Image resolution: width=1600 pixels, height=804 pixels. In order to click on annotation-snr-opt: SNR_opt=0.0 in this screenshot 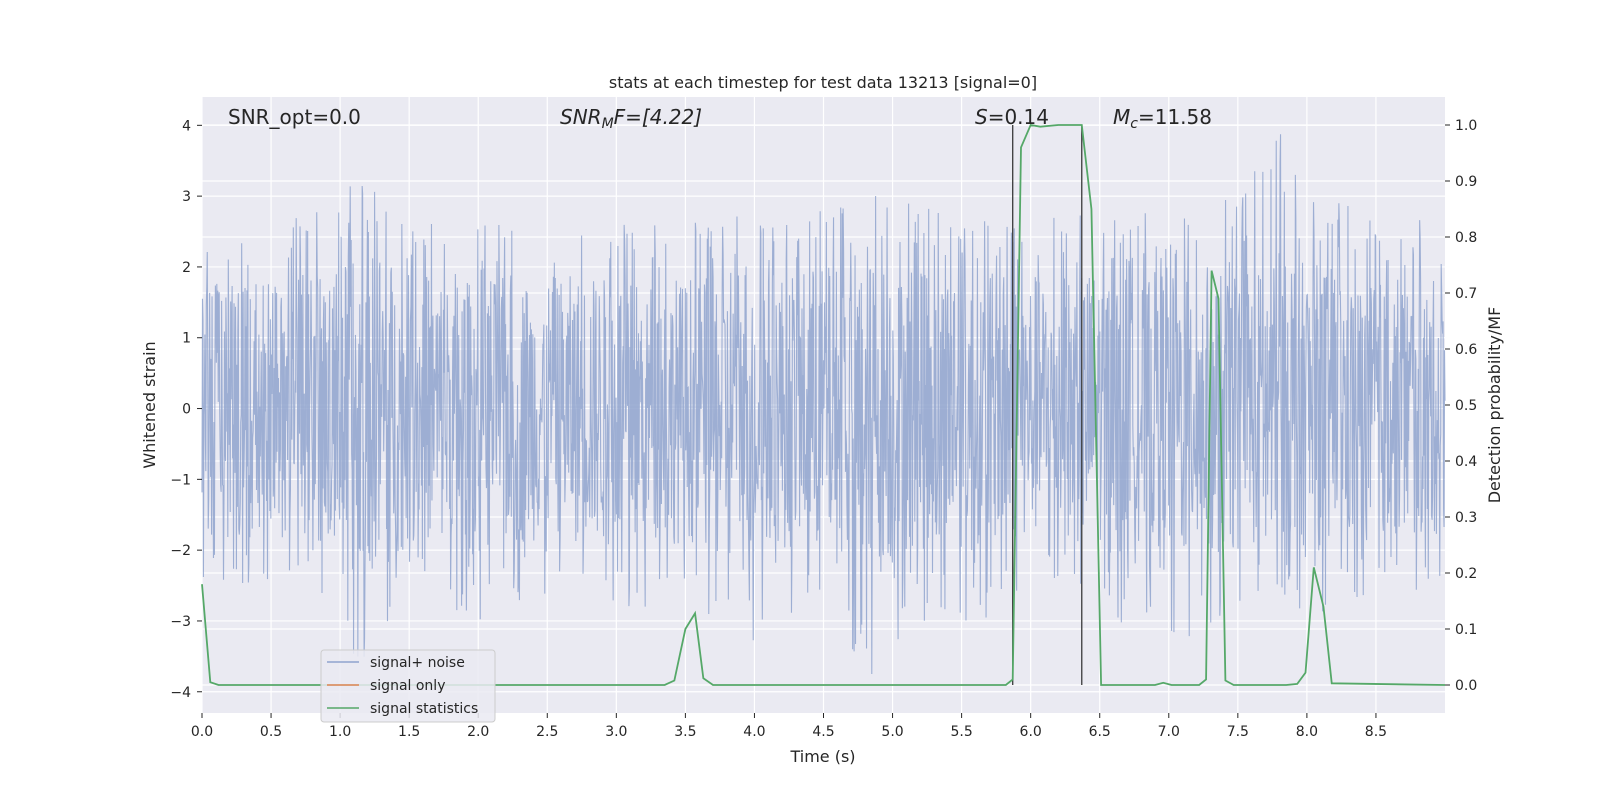, I will do `click(294, 117)`.